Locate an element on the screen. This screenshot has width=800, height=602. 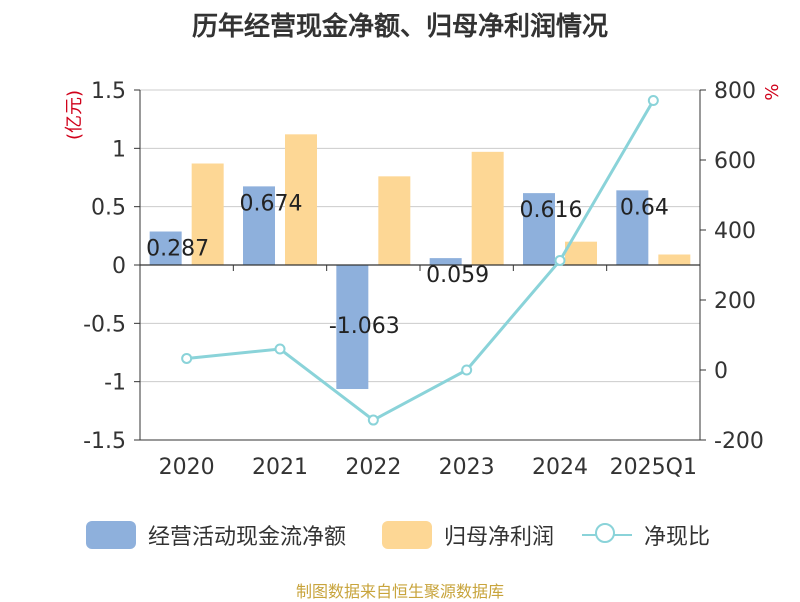
y-right-tick-label: 0 is located at coordinates (721, 371).